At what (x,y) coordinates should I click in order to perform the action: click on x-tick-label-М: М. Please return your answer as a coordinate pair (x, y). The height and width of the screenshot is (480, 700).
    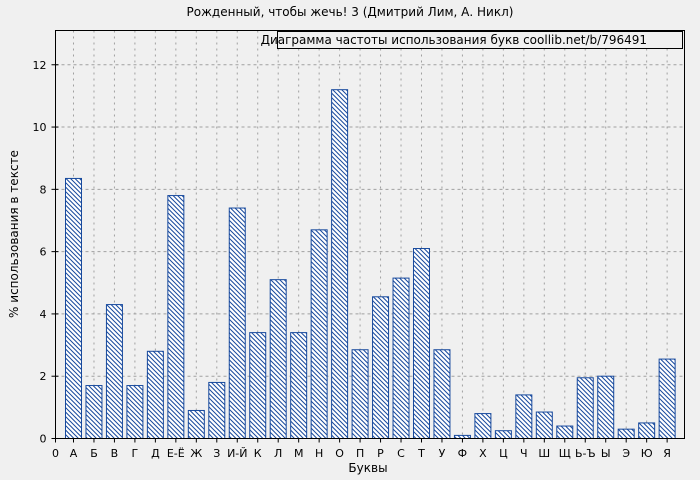
    Looking at the image, I should click on (299, 453).